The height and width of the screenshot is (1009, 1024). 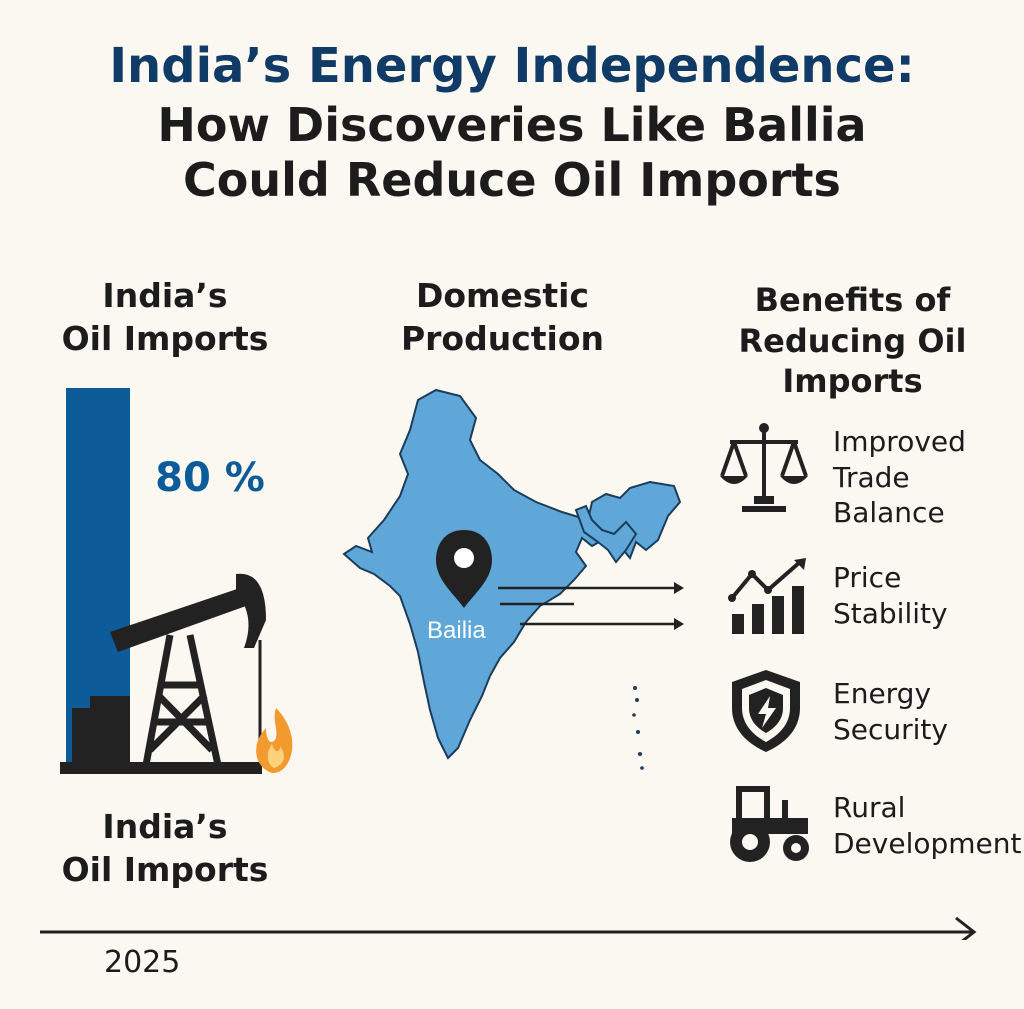 What do you see at coordinates (890, 729) in the screenshot?
I see `benefit-3-line-2: Security` at bounding box center [890, 729].